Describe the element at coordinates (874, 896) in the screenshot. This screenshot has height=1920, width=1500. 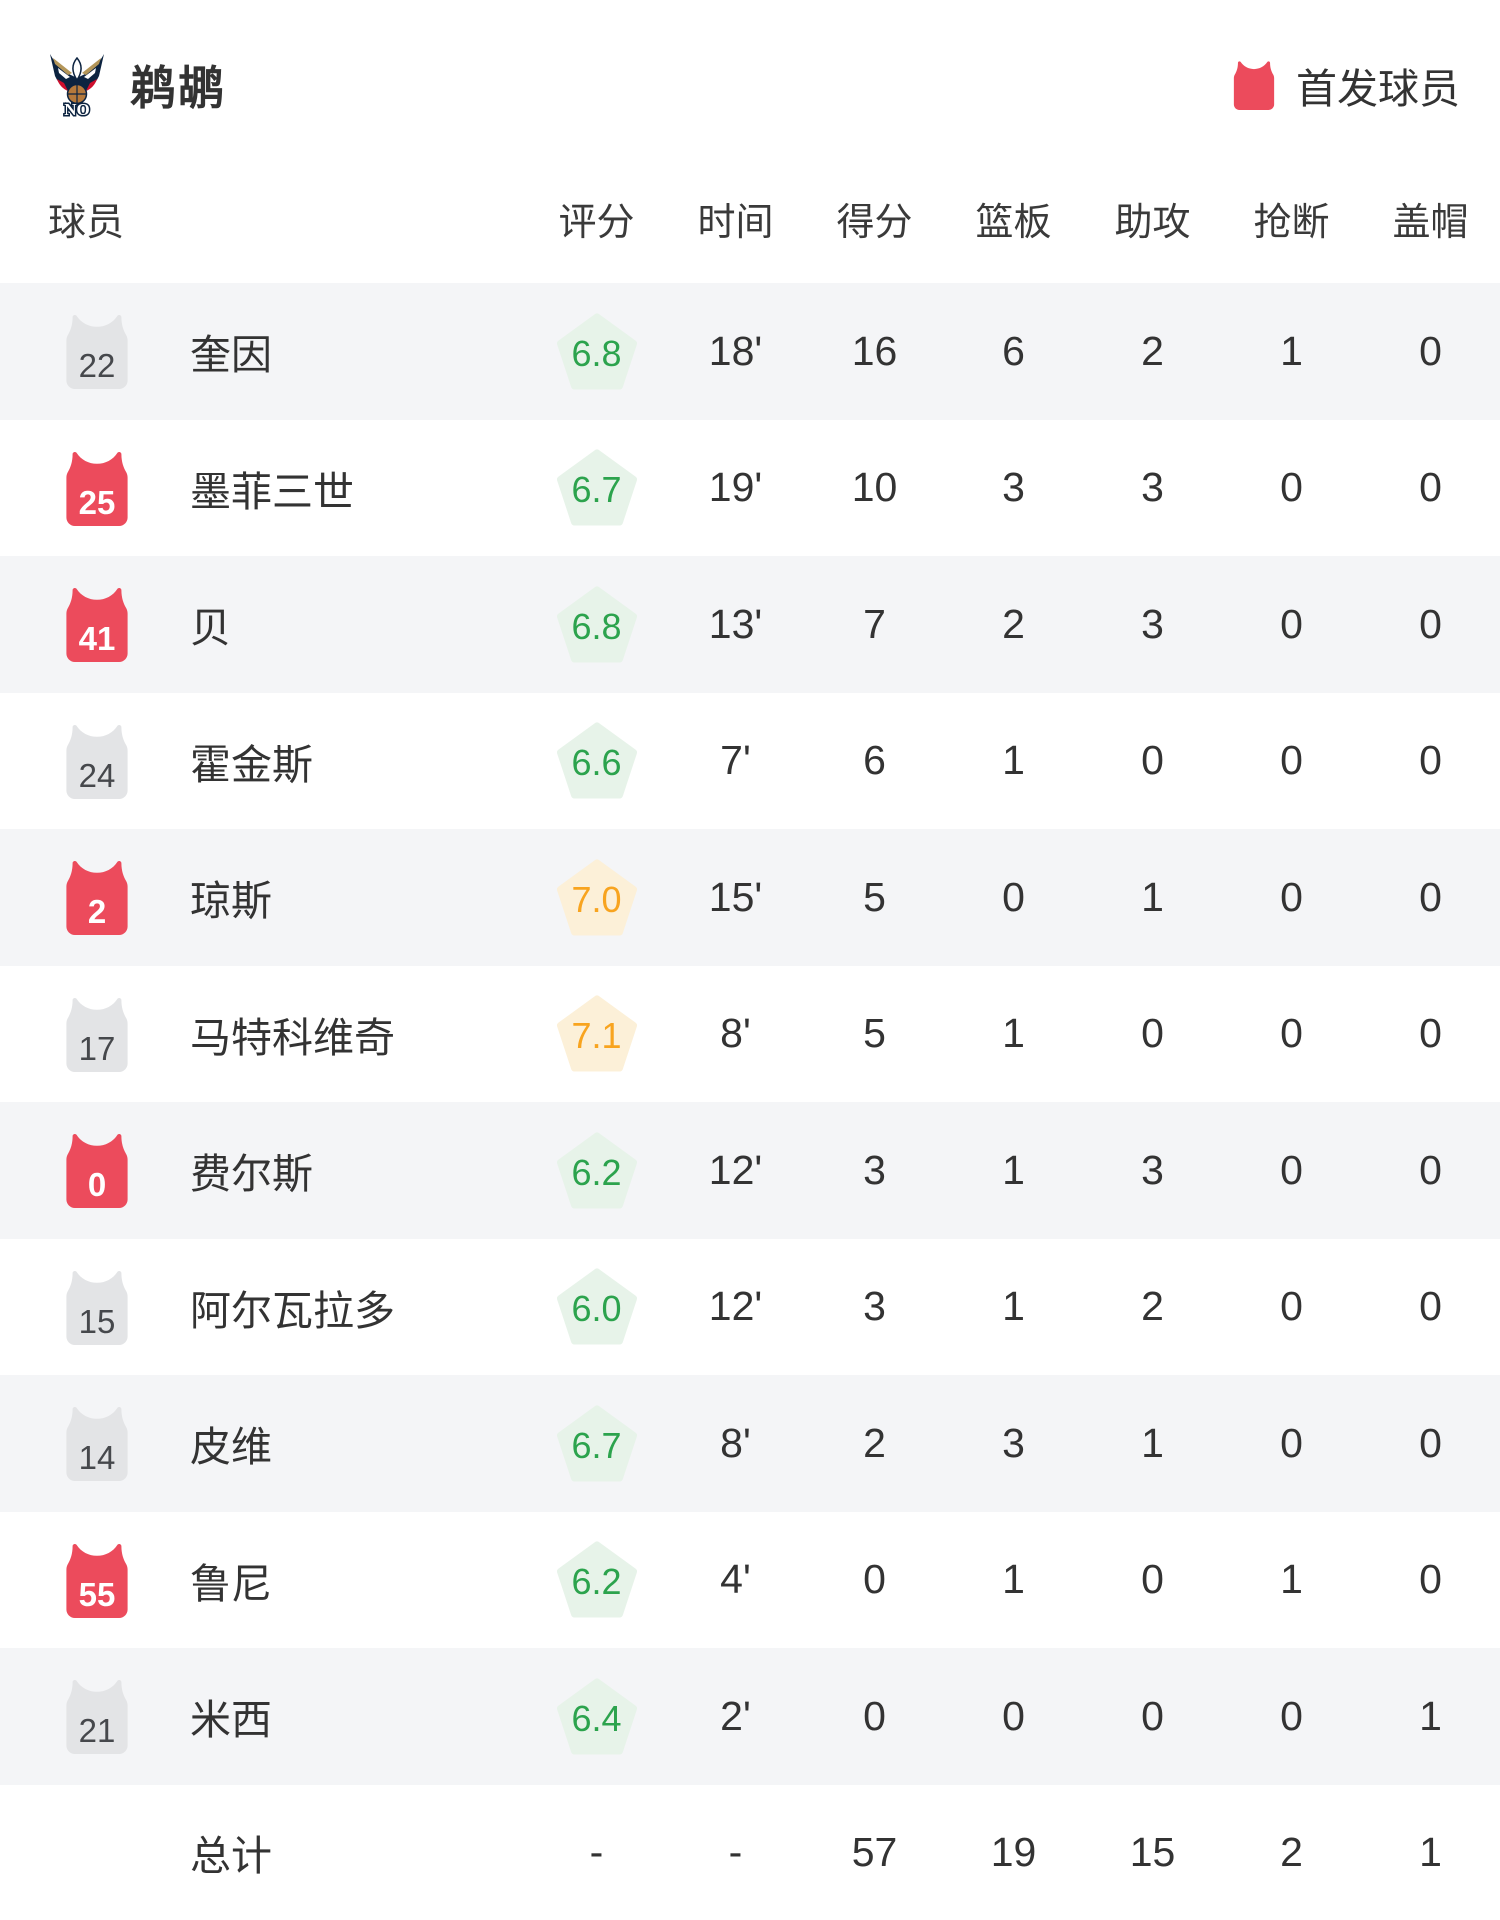
I see `points-cell: 5` at that location.